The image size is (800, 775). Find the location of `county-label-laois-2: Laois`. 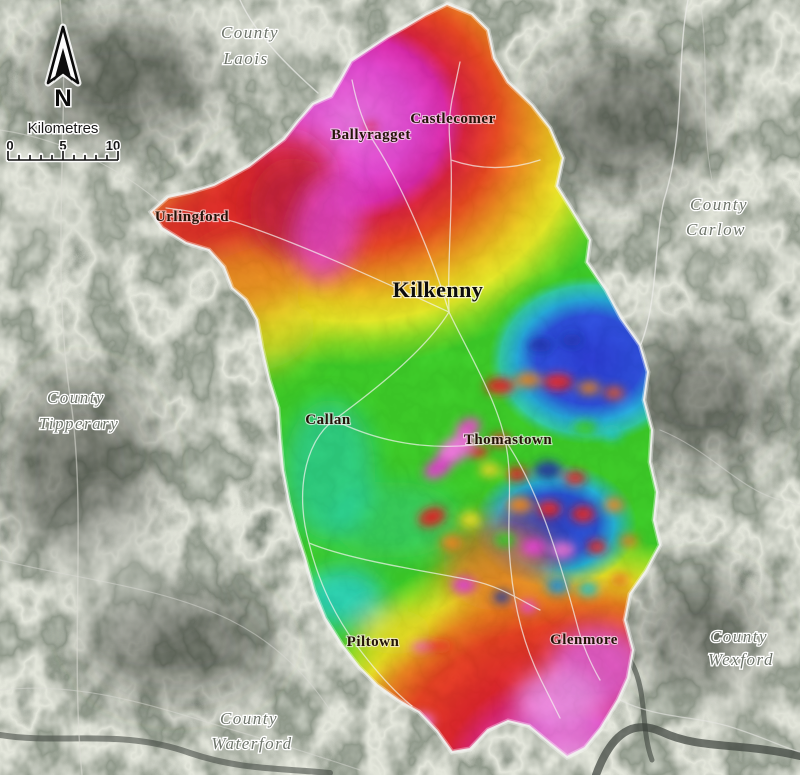

county-label-laois-2: Laois is located at coordinates (245, 58).